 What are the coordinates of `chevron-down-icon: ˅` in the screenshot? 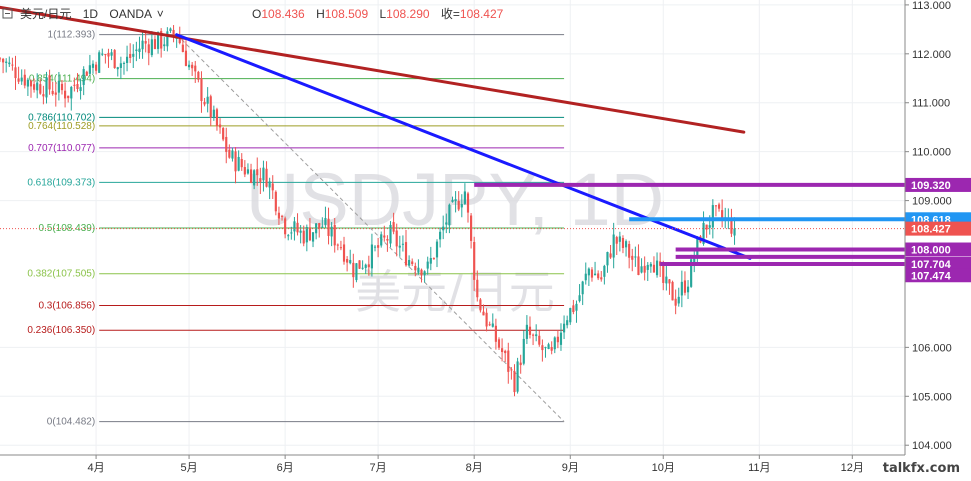 It's located at (160, 14).